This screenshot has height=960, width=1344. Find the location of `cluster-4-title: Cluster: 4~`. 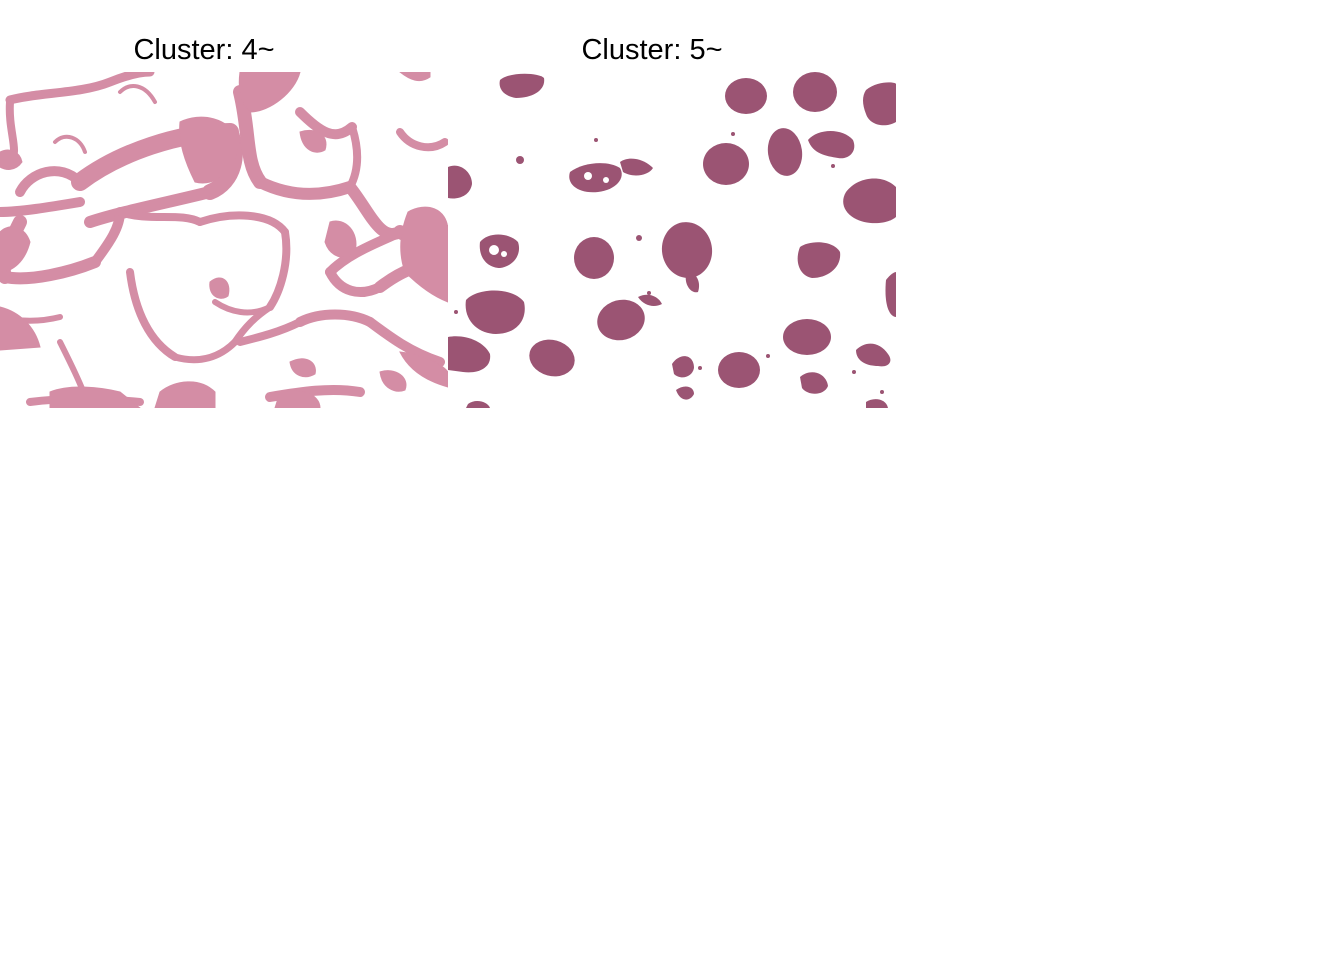

cluster-4-title: Cluster: 4~ is located at coordinates (204, 50).